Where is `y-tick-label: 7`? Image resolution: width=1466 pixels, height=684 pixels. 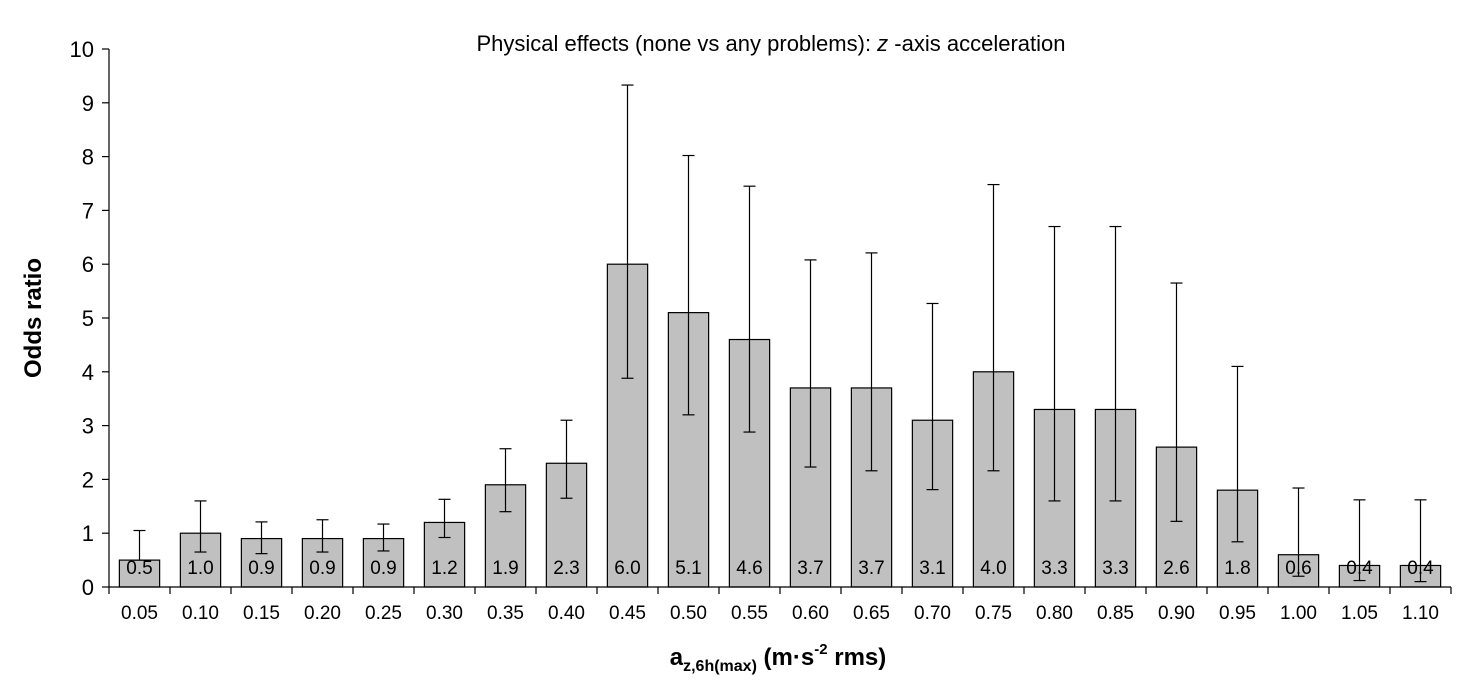
y-tick-label: 7 is located at coordinates (88, 210).